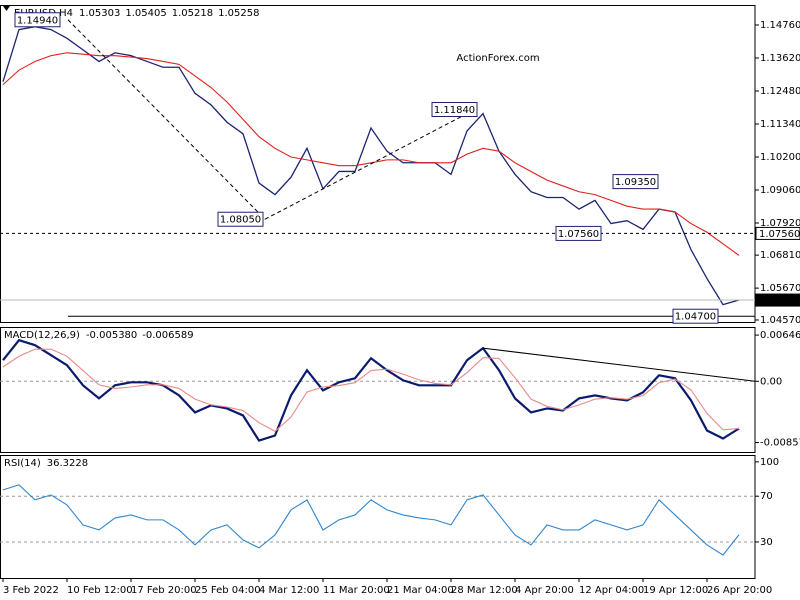 Image resolution: width=800 pixels, height=600 pixels. What do you see at coordinates (780, 157) in the screenshot?
I see `y-tick-label: 1.10200` at bounding box center [780, 157].